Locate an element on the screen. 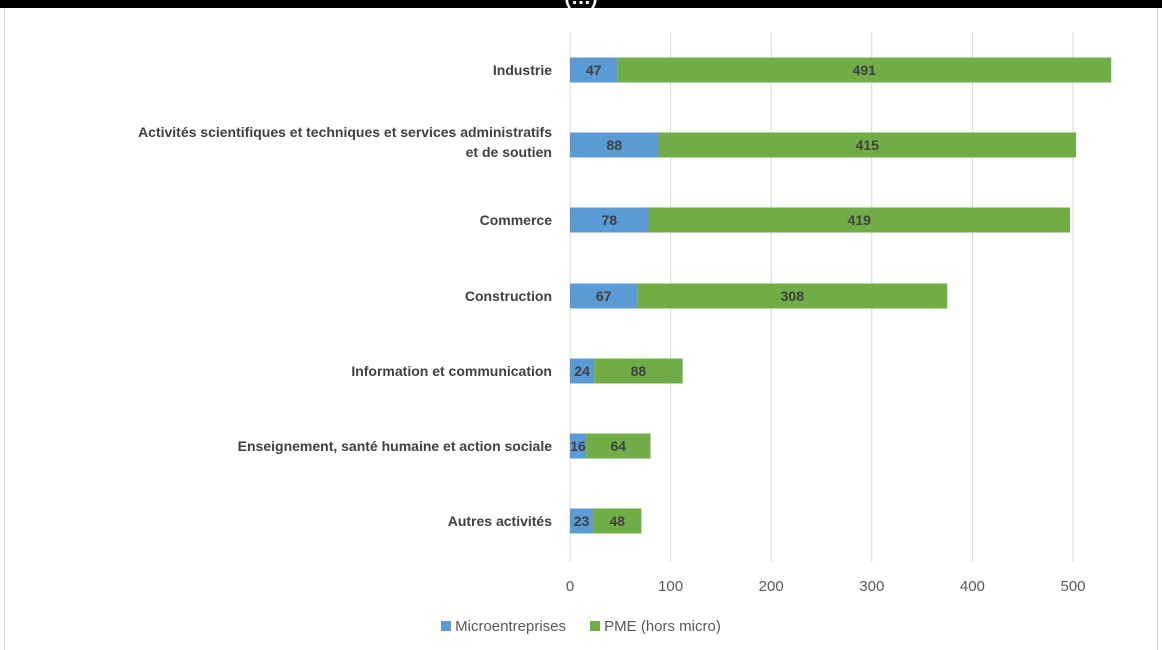  data-label-pme-0: 491 is located at coordinates (865, 70).